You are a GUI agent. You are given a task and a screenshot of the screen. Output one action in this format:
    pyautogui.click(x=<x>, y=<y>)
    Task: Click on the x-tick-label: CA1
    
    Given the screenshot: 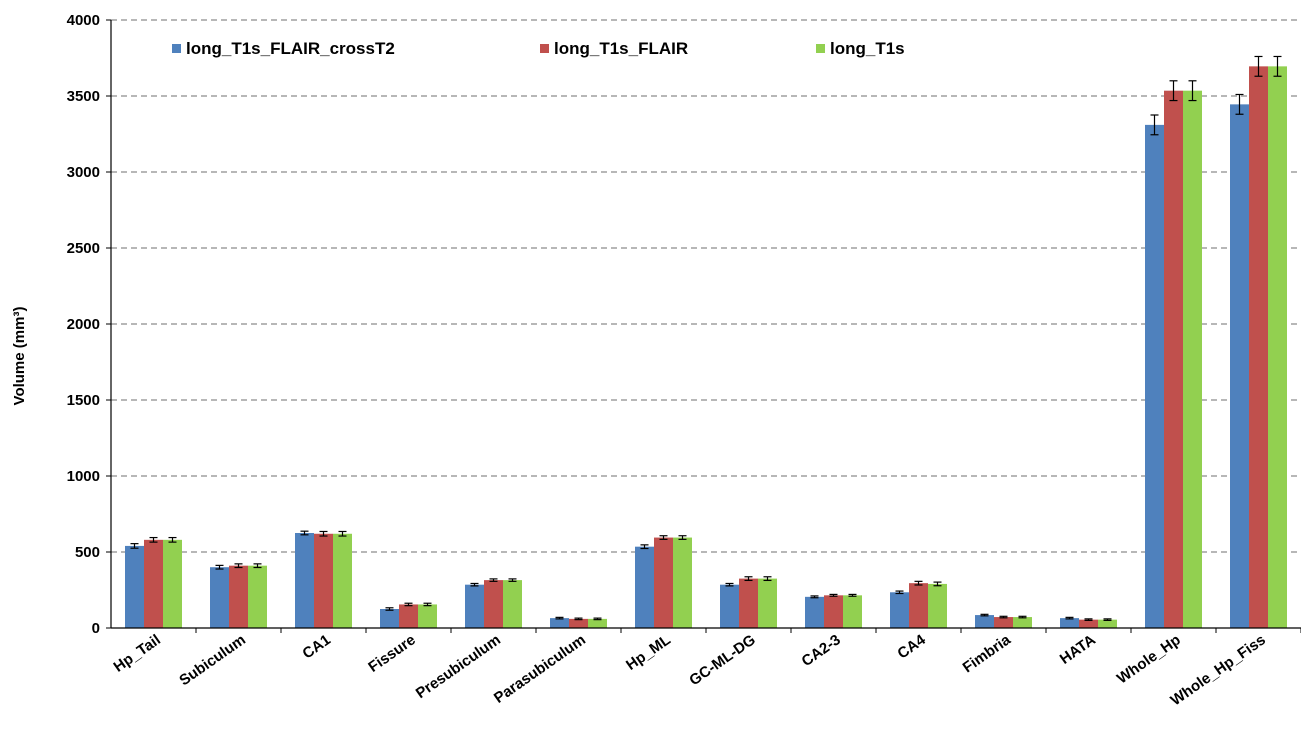 What is the action you would take?
    pyautogui.click(x=316, y=646)
    